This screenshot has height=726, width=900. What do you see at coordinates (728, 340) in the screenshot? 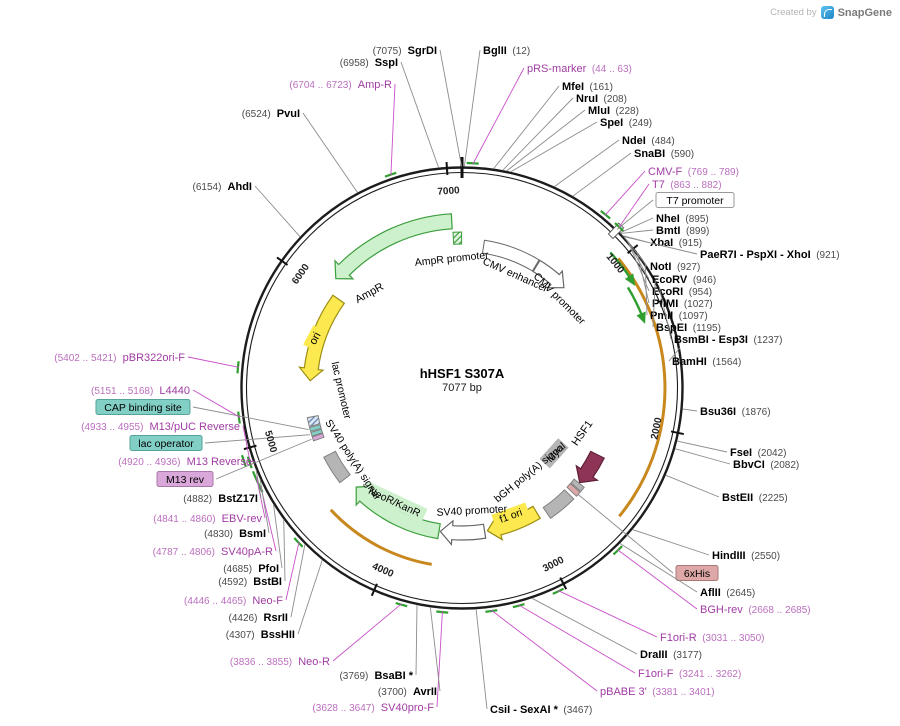
I see `enzyme-label-bsmbi-esp3i: BsmBI - Esp3I (1237)` at bounding box center [728, 340].